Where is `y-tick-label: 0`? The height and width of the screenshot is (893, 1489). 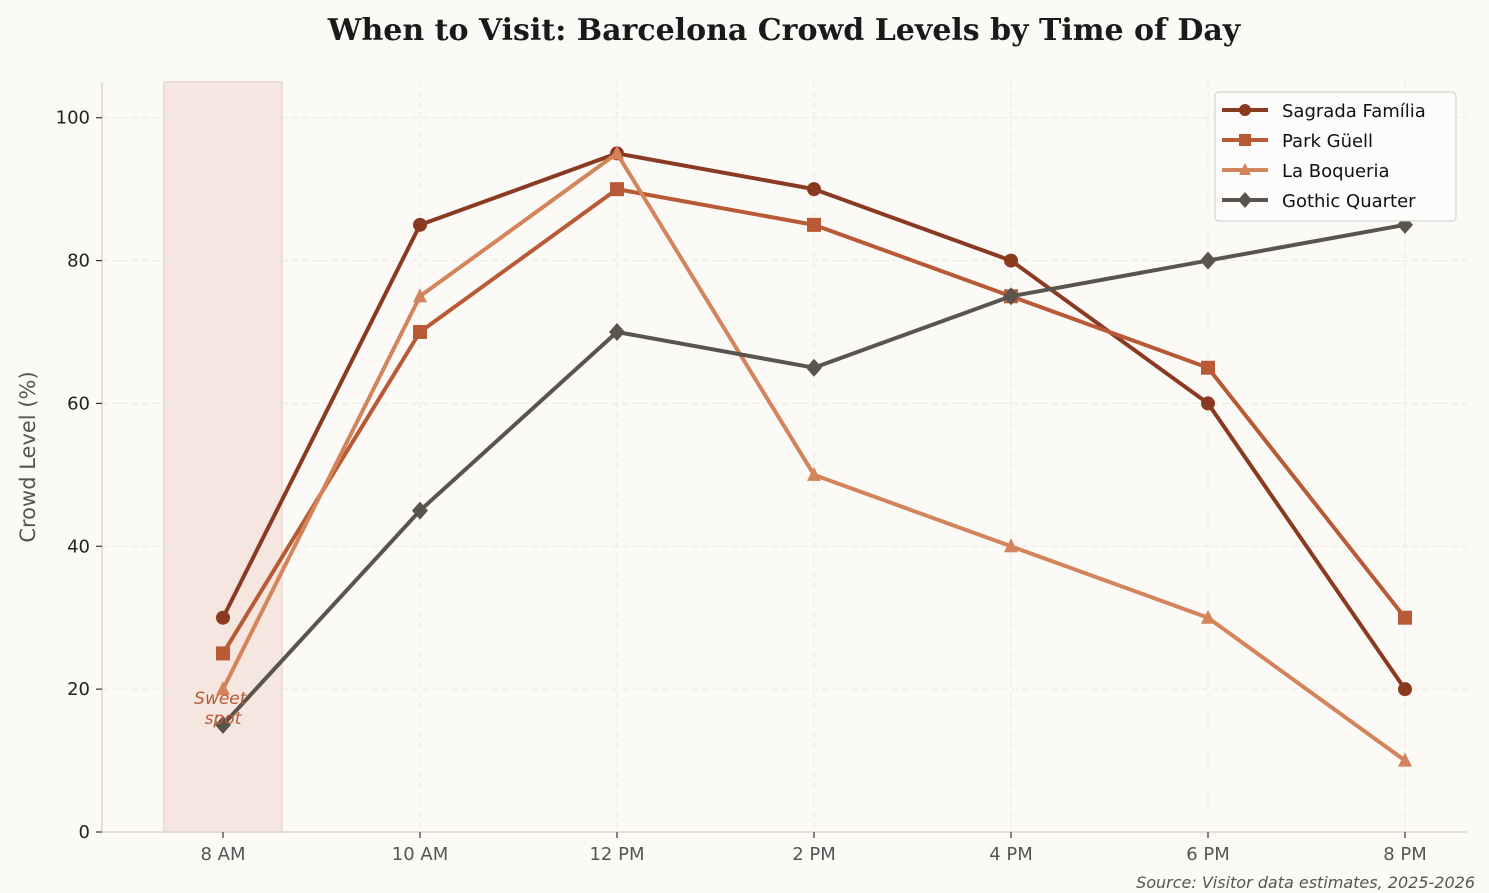 y-tick-label: 0 is located at coordinates (84, 832).